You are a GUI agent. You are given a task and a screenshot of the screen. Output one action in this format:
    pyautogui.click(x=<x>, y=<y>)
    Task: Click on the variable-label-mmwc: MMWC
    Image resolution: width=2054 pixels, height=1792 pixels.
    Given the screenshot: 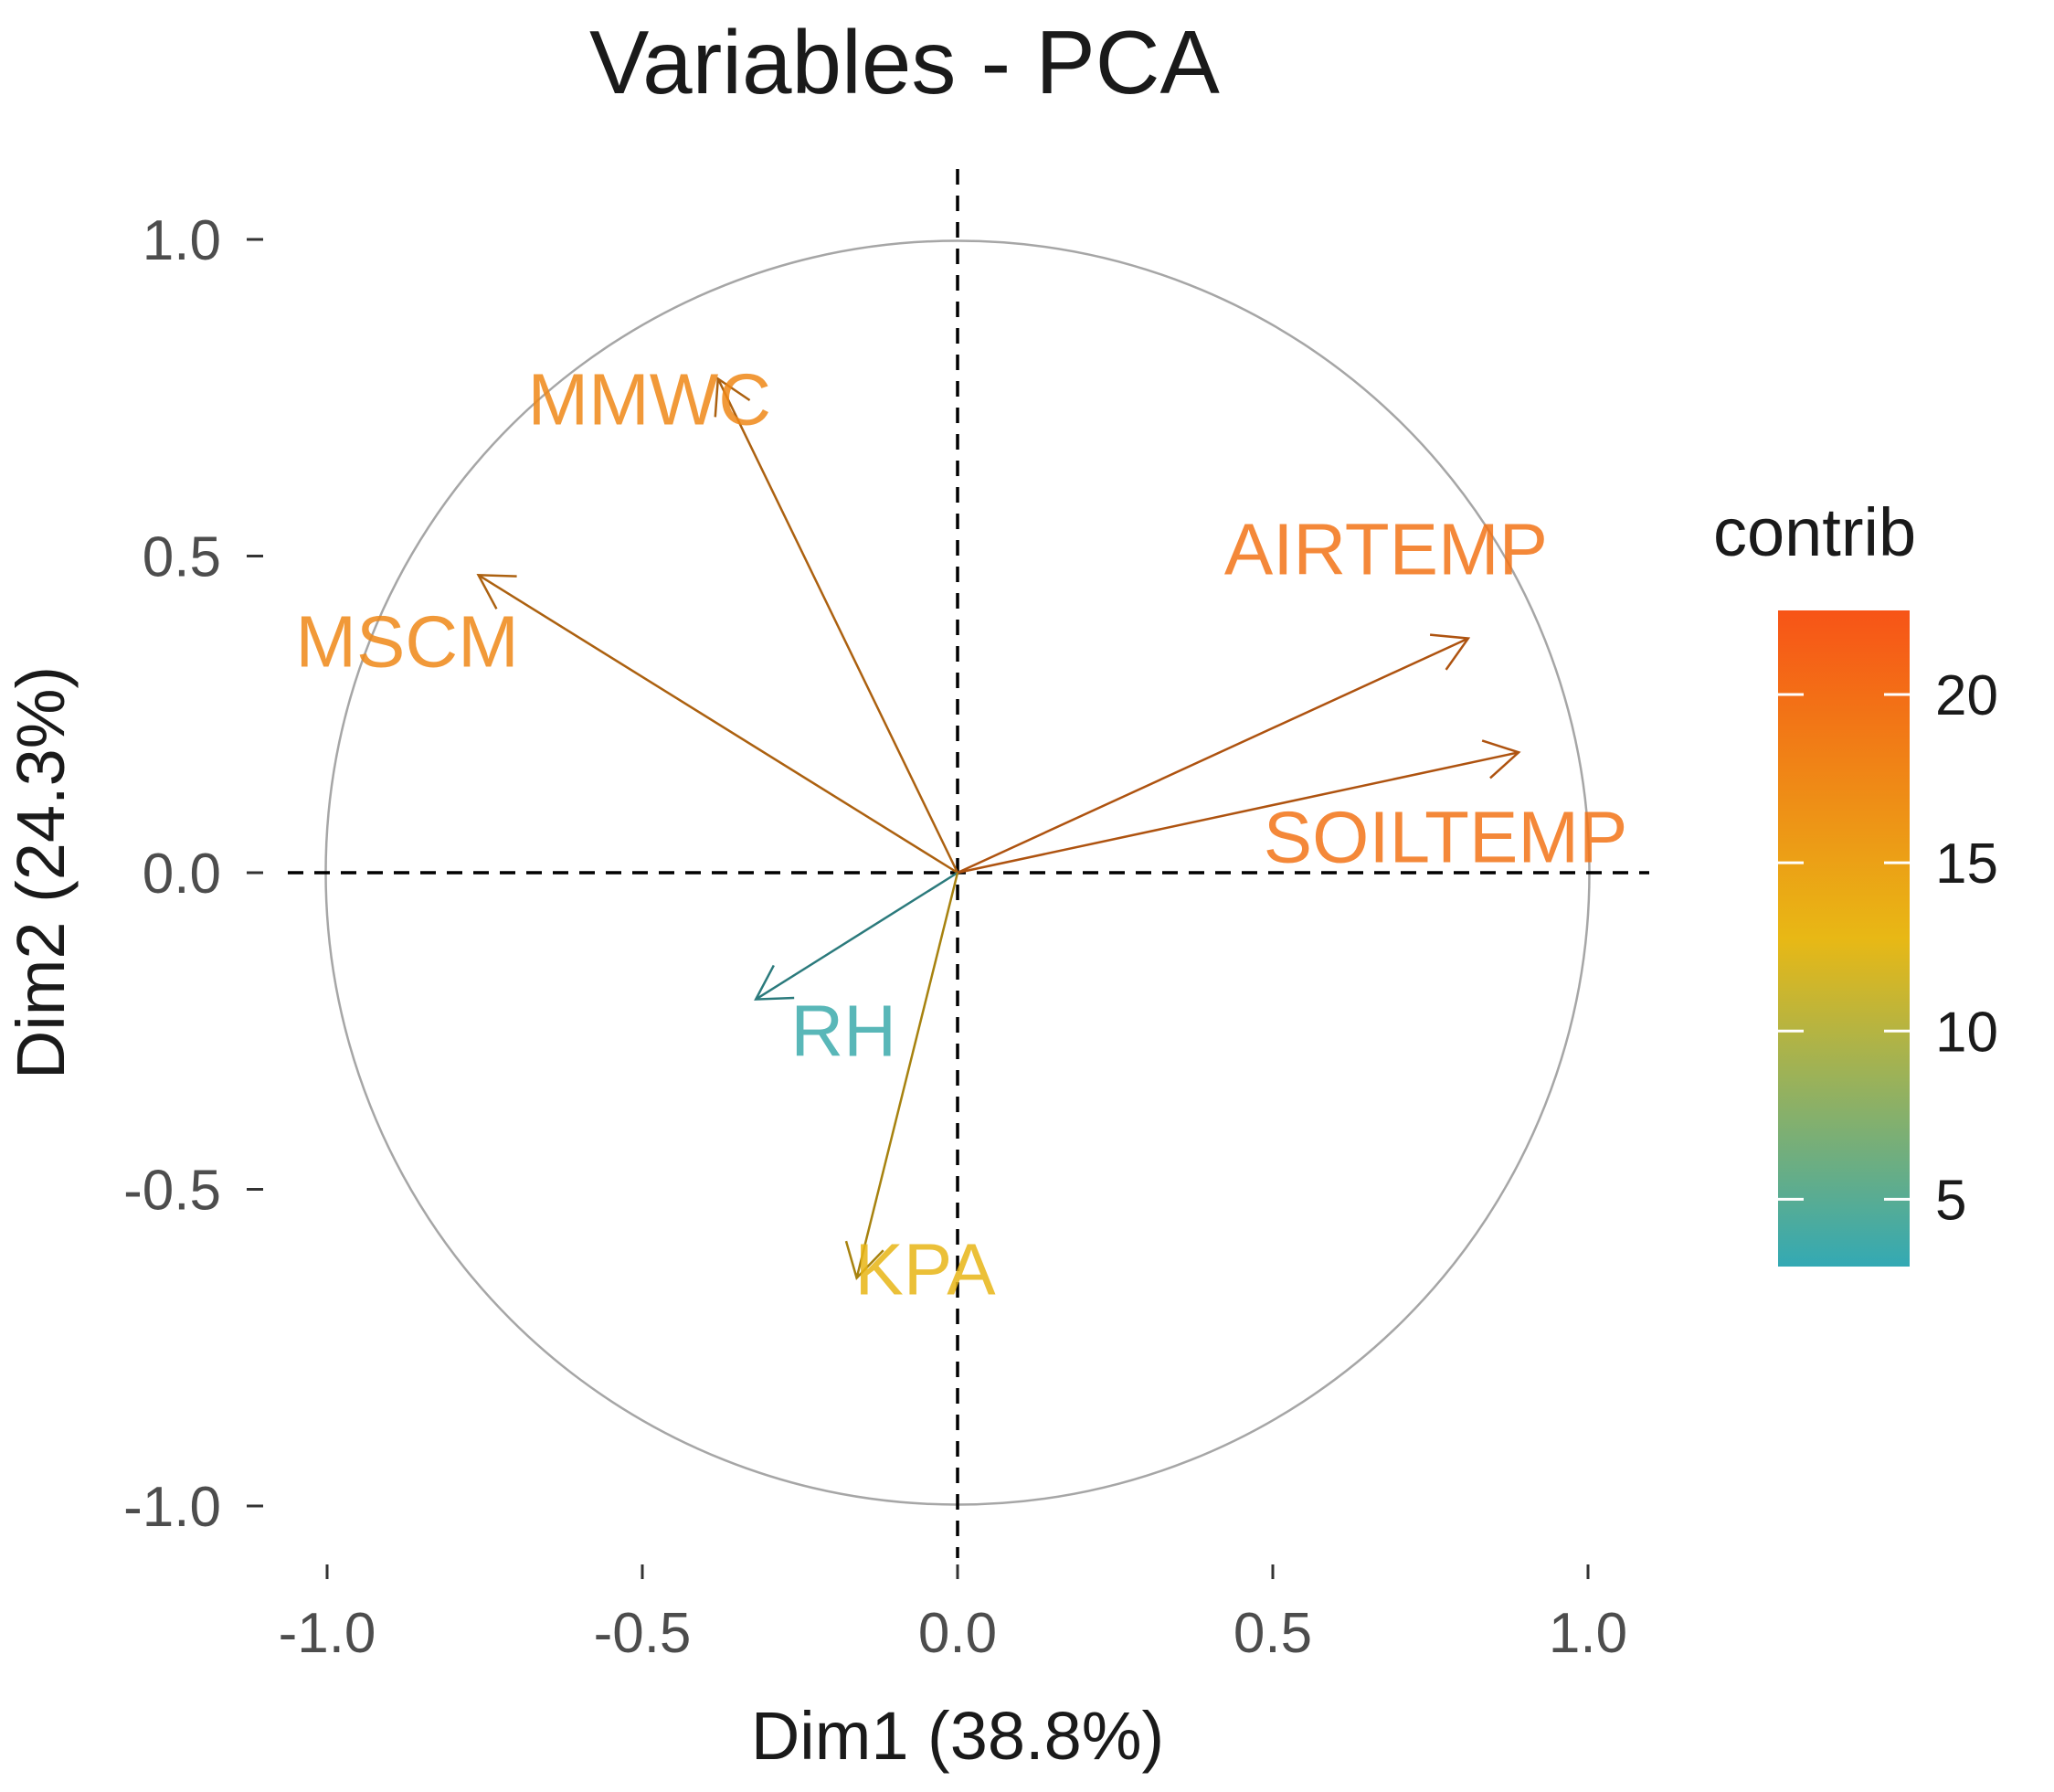 What is the action you would take?
    pyautogui.click(x=650, y=399)
    